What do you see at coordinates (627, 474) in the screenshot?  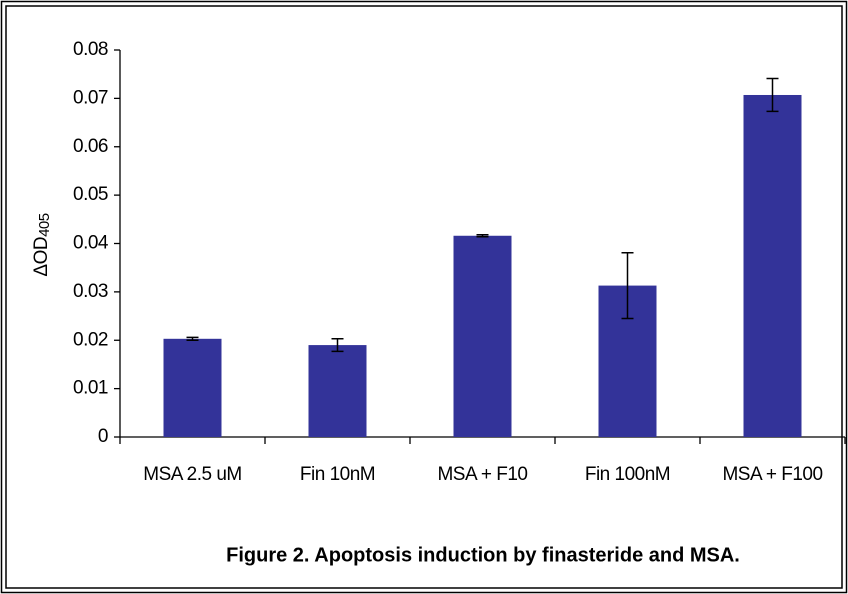 I see `x-tick-label: Fin 100nM` at bounding box center [627, 474].